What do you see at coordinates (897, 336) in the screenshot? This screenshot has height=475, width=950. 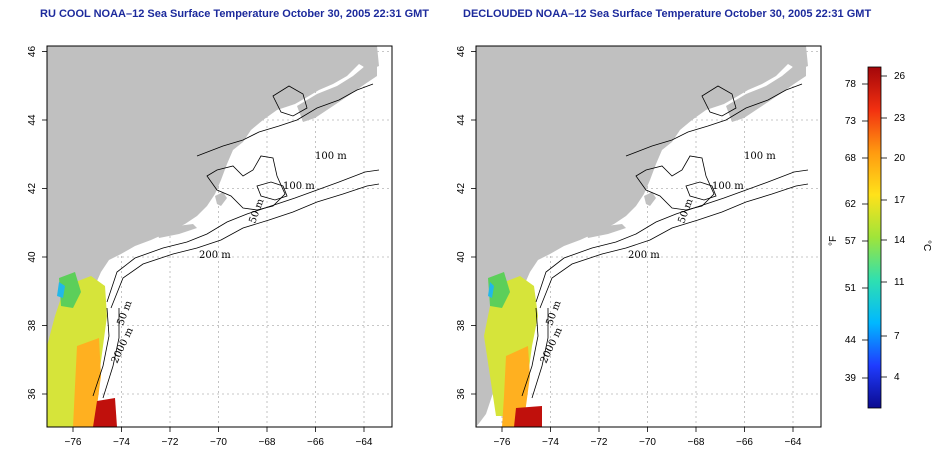 I see `colorbar-c-tick-label: 7` at bounding box center [897, 336].